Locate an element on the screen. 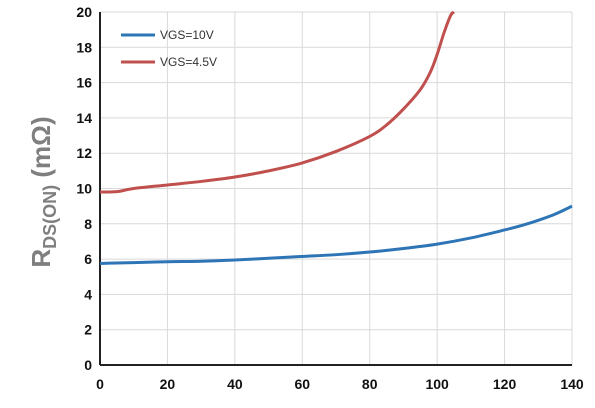 The height and width of the screenshot is (408, 595). y-tick-label: 18 is located at coordinates (84, 47).